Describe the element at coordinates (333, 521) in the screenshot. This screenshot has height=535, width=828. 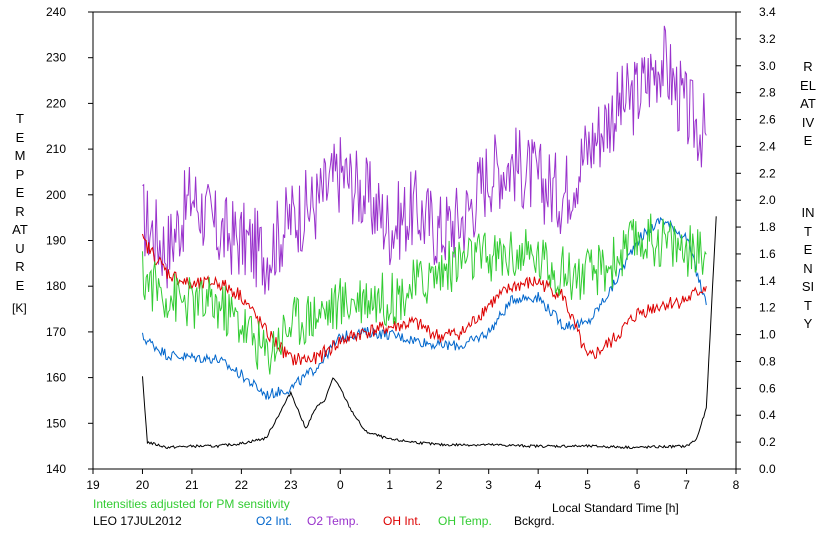
I see `legend-entry: O2 Temp.` at that location.